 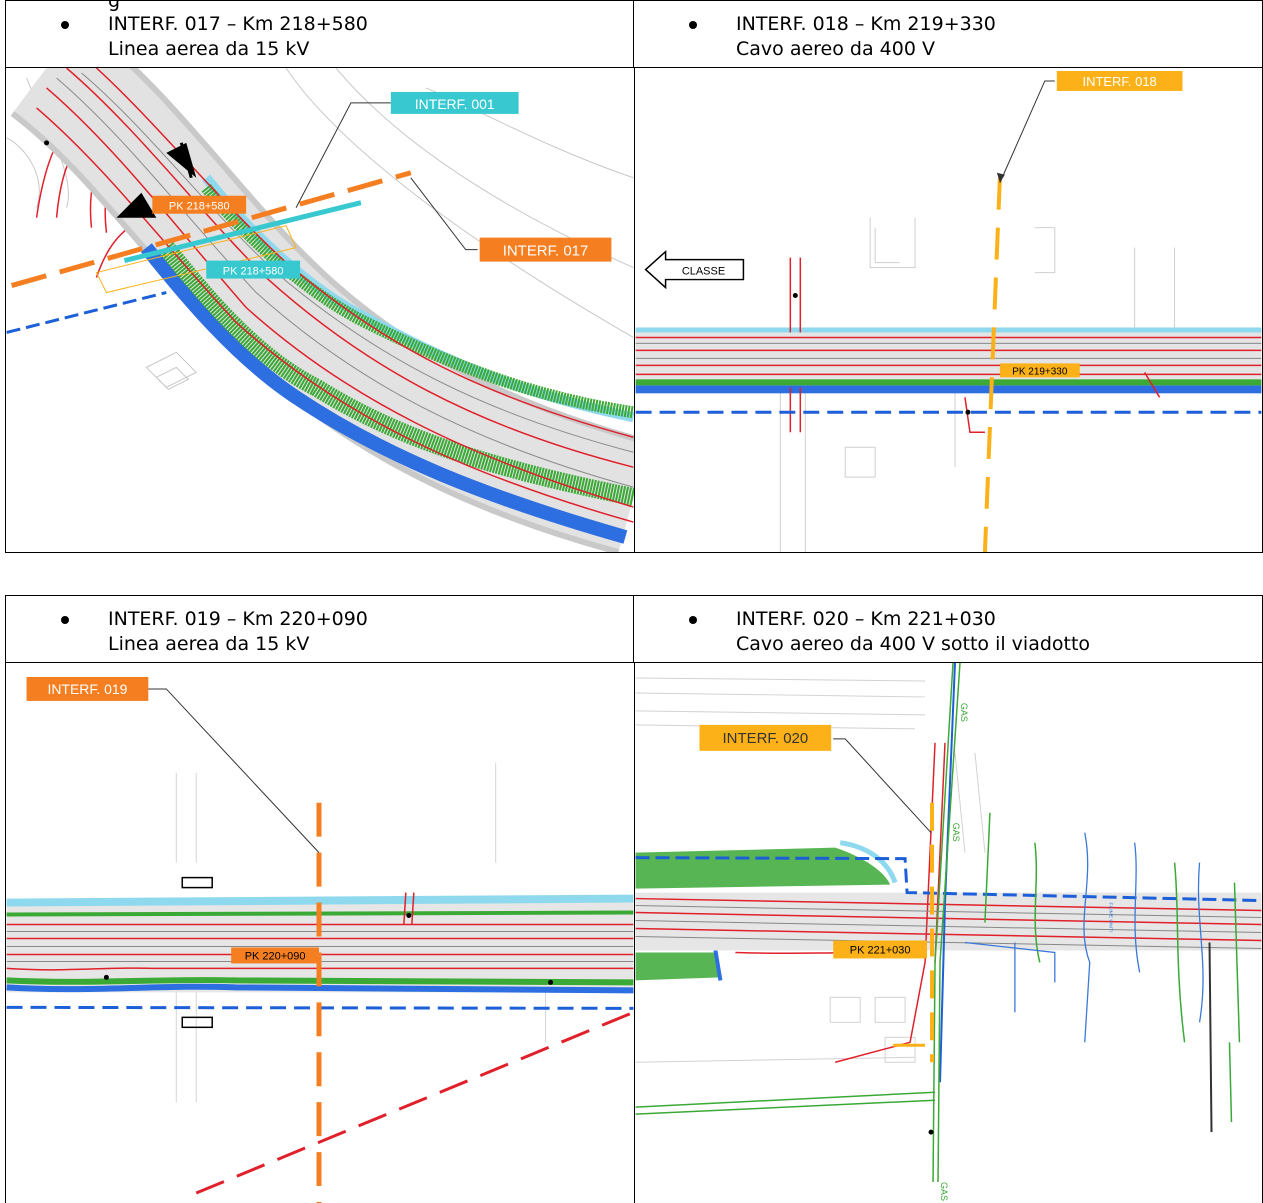 What do you see at coordinates (1111, 918) in the screenshot?
I see `river-label: FIUME UNITI` at bounding box center [1111, 918].